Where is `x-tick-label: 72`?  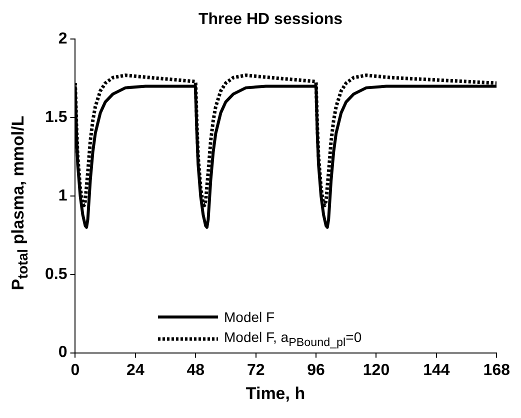 x-tick-label: 72 is located at coordinates (255, 370).